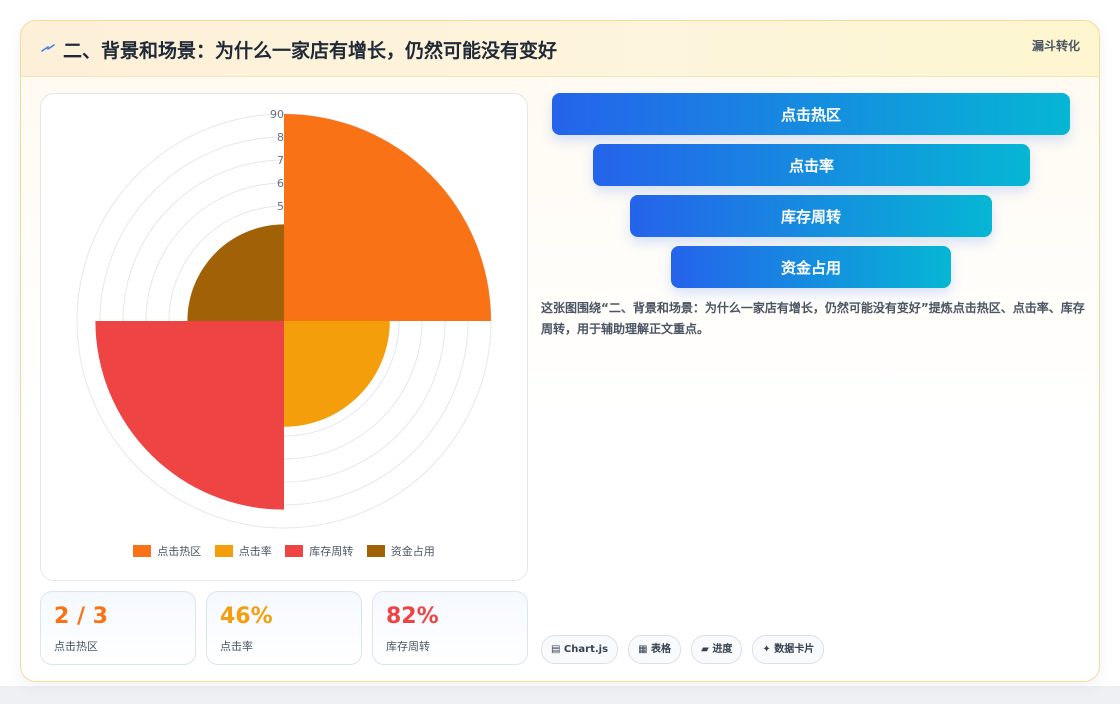 The width and height of the screenshot is (1120, 704). Describe the element at coordinates (685, 649) in the screenshot. I see `tech-chip-list: ▤ Chart.js ▦ 表格 ▰ 进度 ✦ 数据卡片` at that location.